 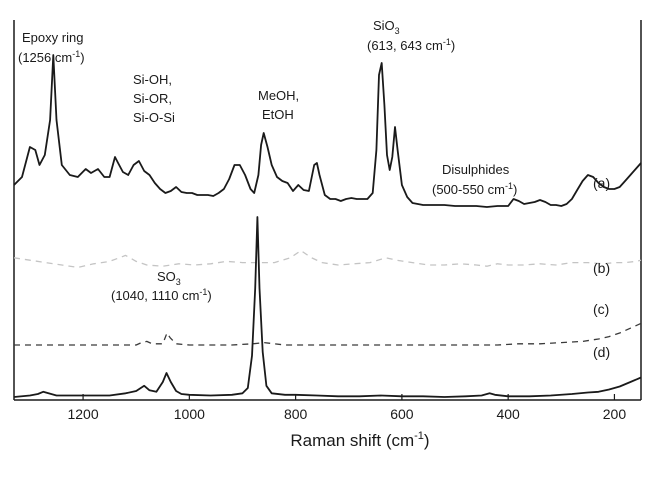 I want to click on trace-label-a: (a), so click(x=601, y=183).